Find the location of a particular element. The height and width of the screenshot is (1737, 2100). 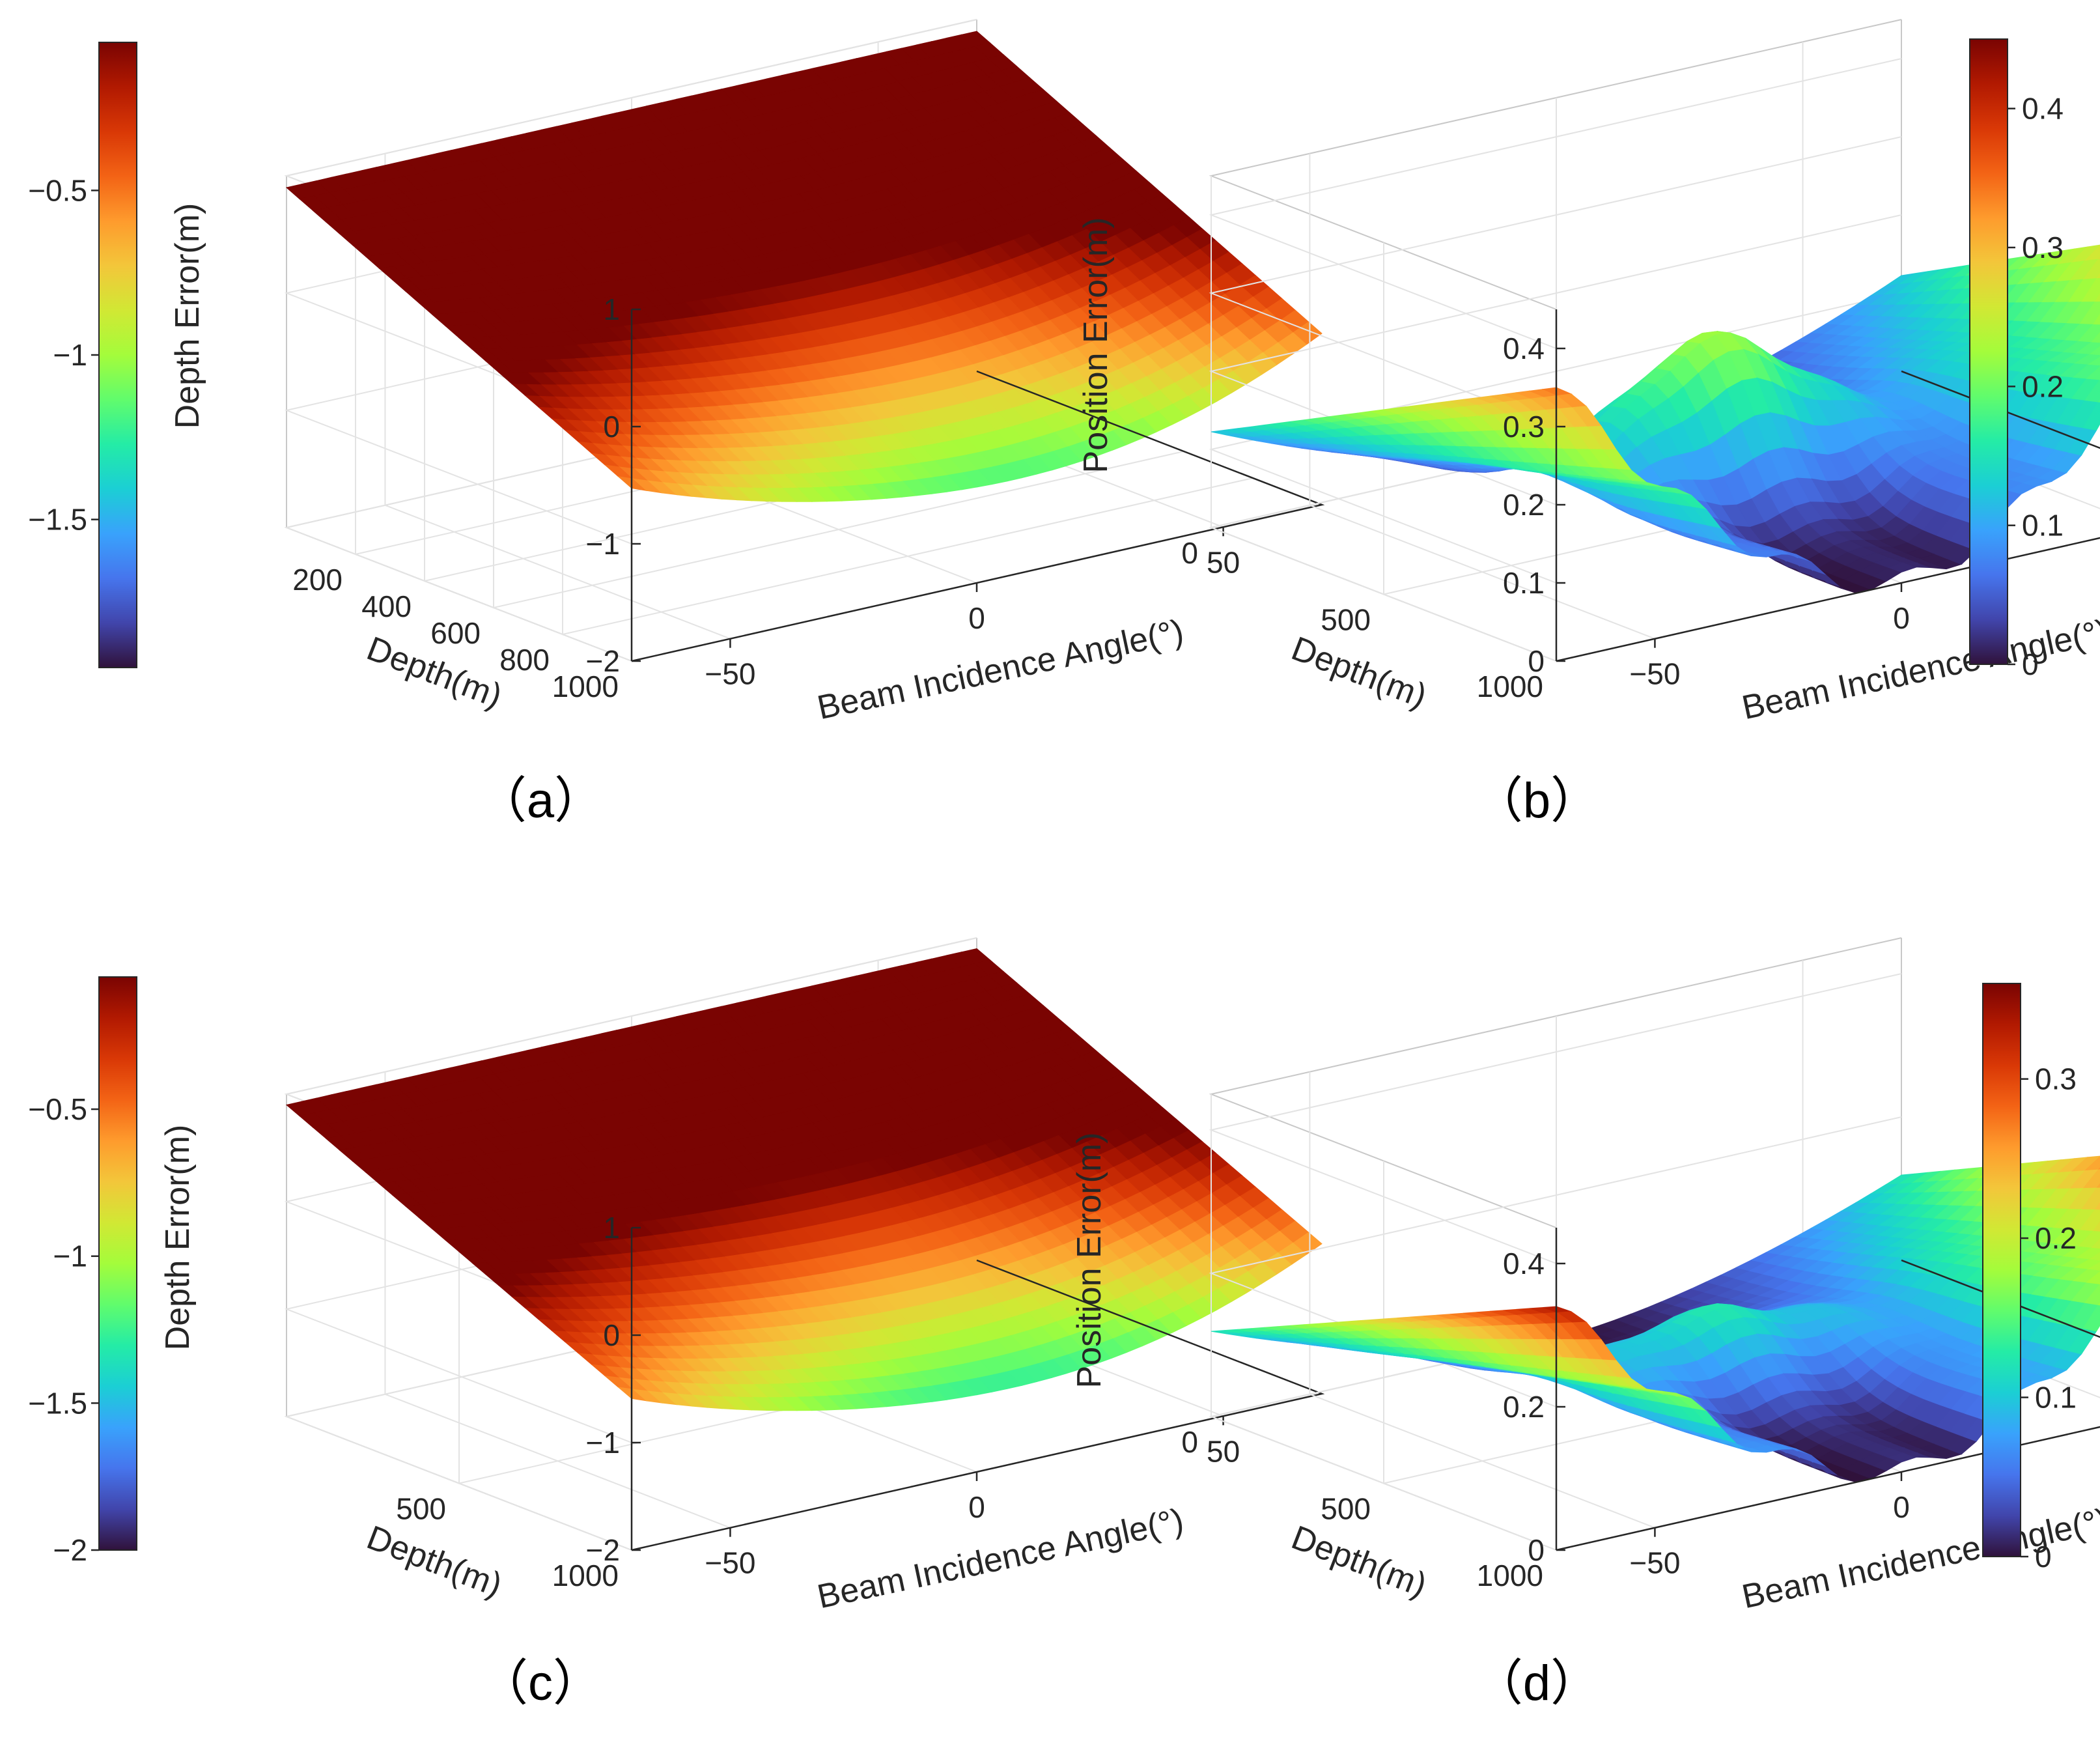

y-tick-label: 200 is located at coordinates (317, 580).